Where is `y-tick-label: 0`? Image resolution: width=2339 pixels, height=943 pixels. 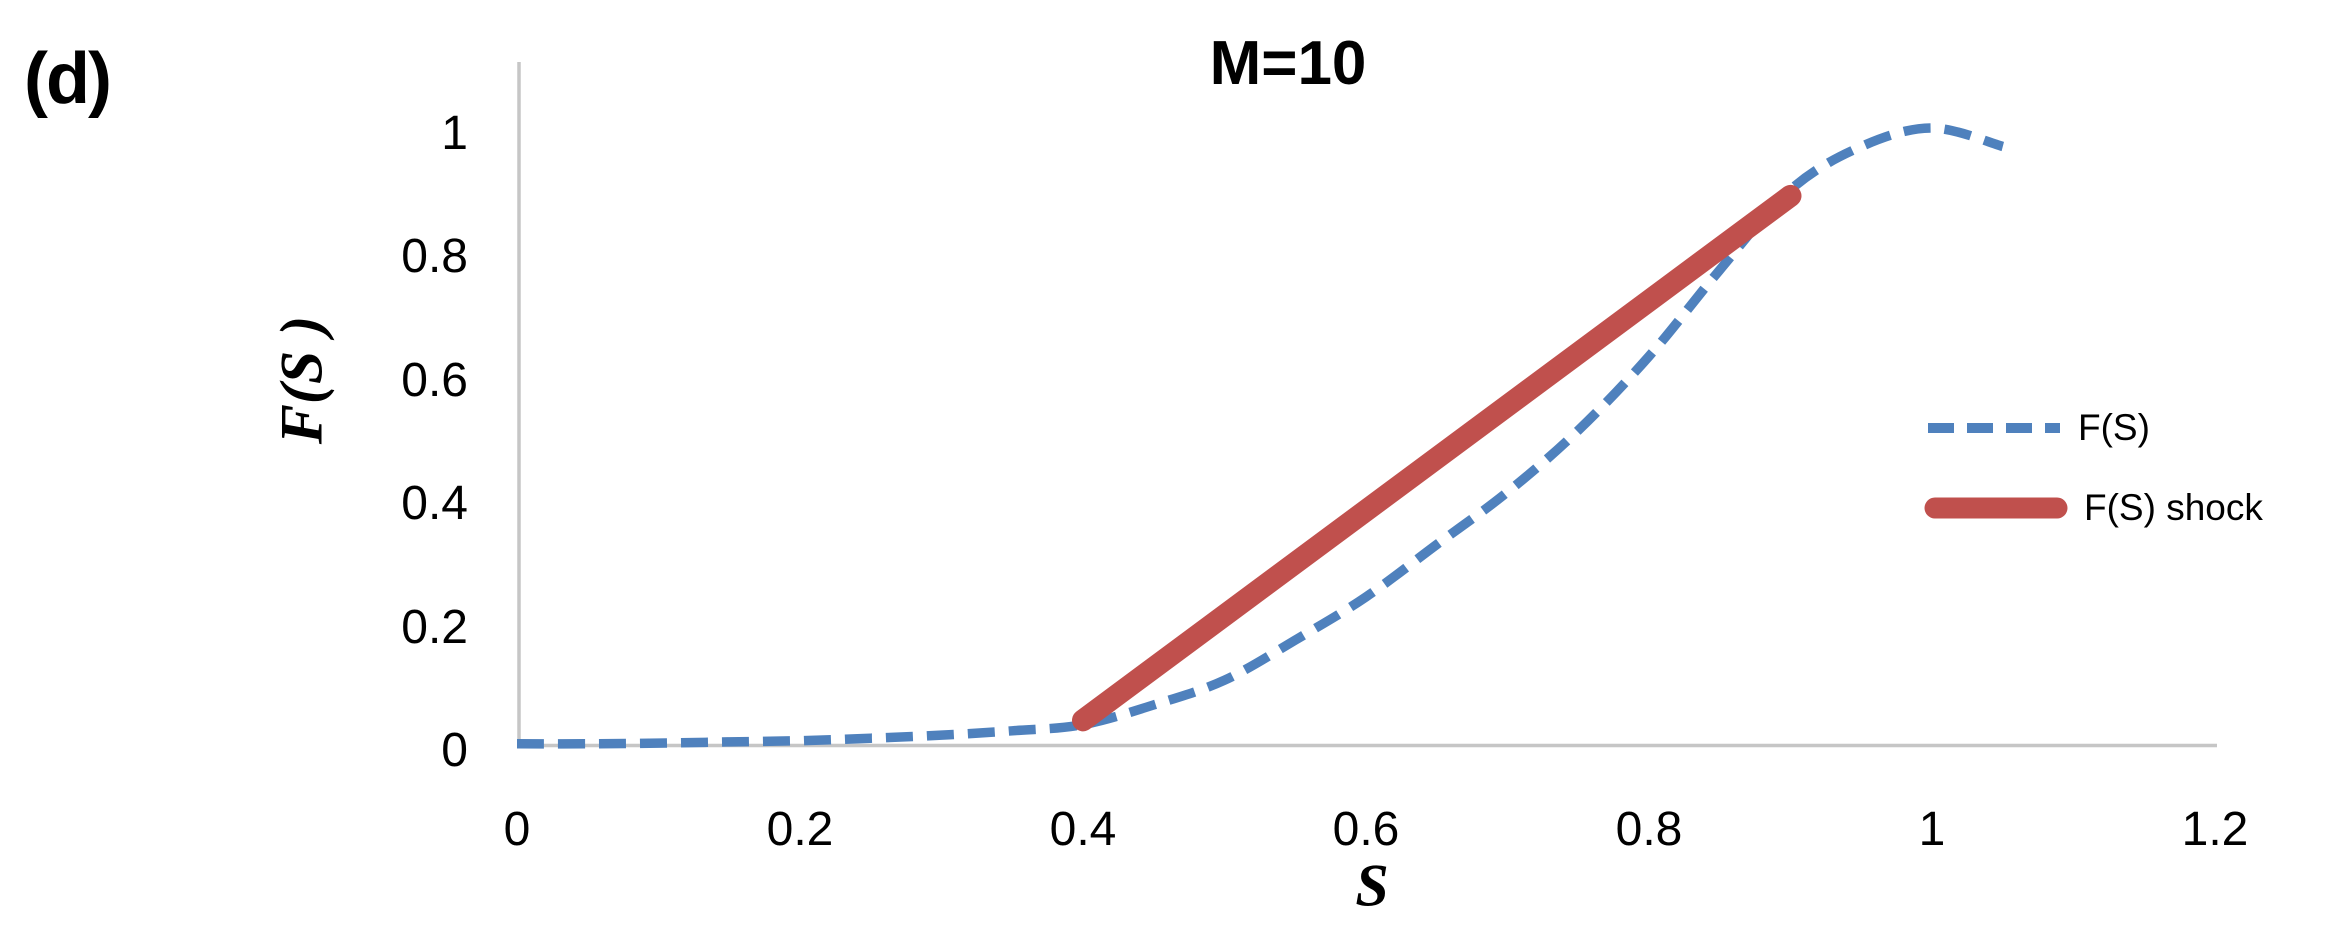
y-tick-label: 0 is located at coordinates (454, 750).